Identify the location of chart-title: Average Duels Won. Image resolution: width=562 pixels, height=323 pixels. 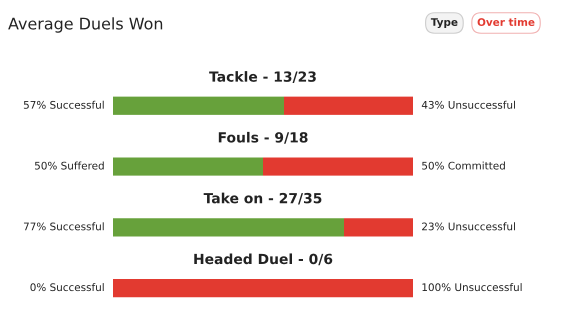
(85, 25).